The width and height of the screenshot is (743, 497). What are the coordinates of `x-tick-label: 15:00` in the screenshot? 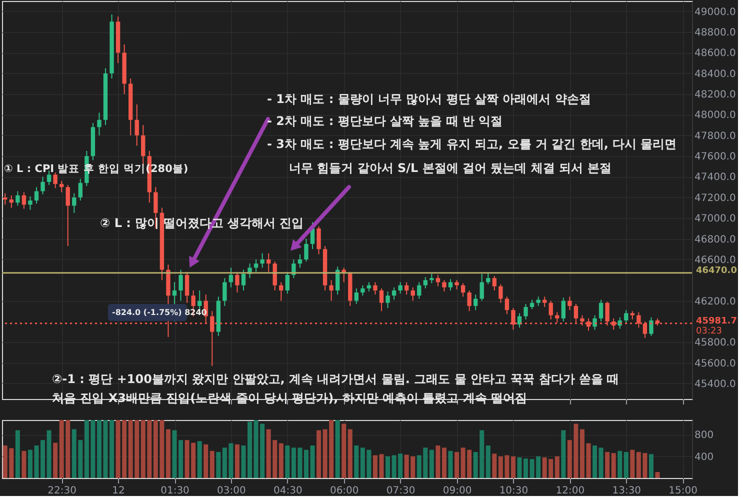 It's located at (683, 491).